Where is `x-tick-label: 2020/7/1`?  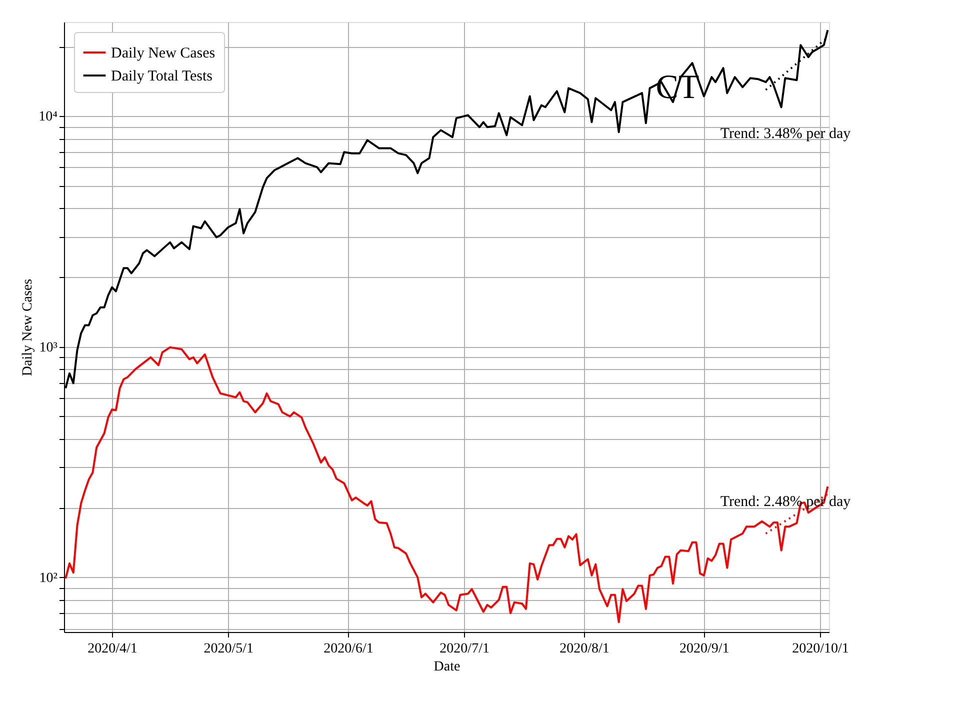 x-tick-label: 2020/7/1 is located at coordinates (465, 649).